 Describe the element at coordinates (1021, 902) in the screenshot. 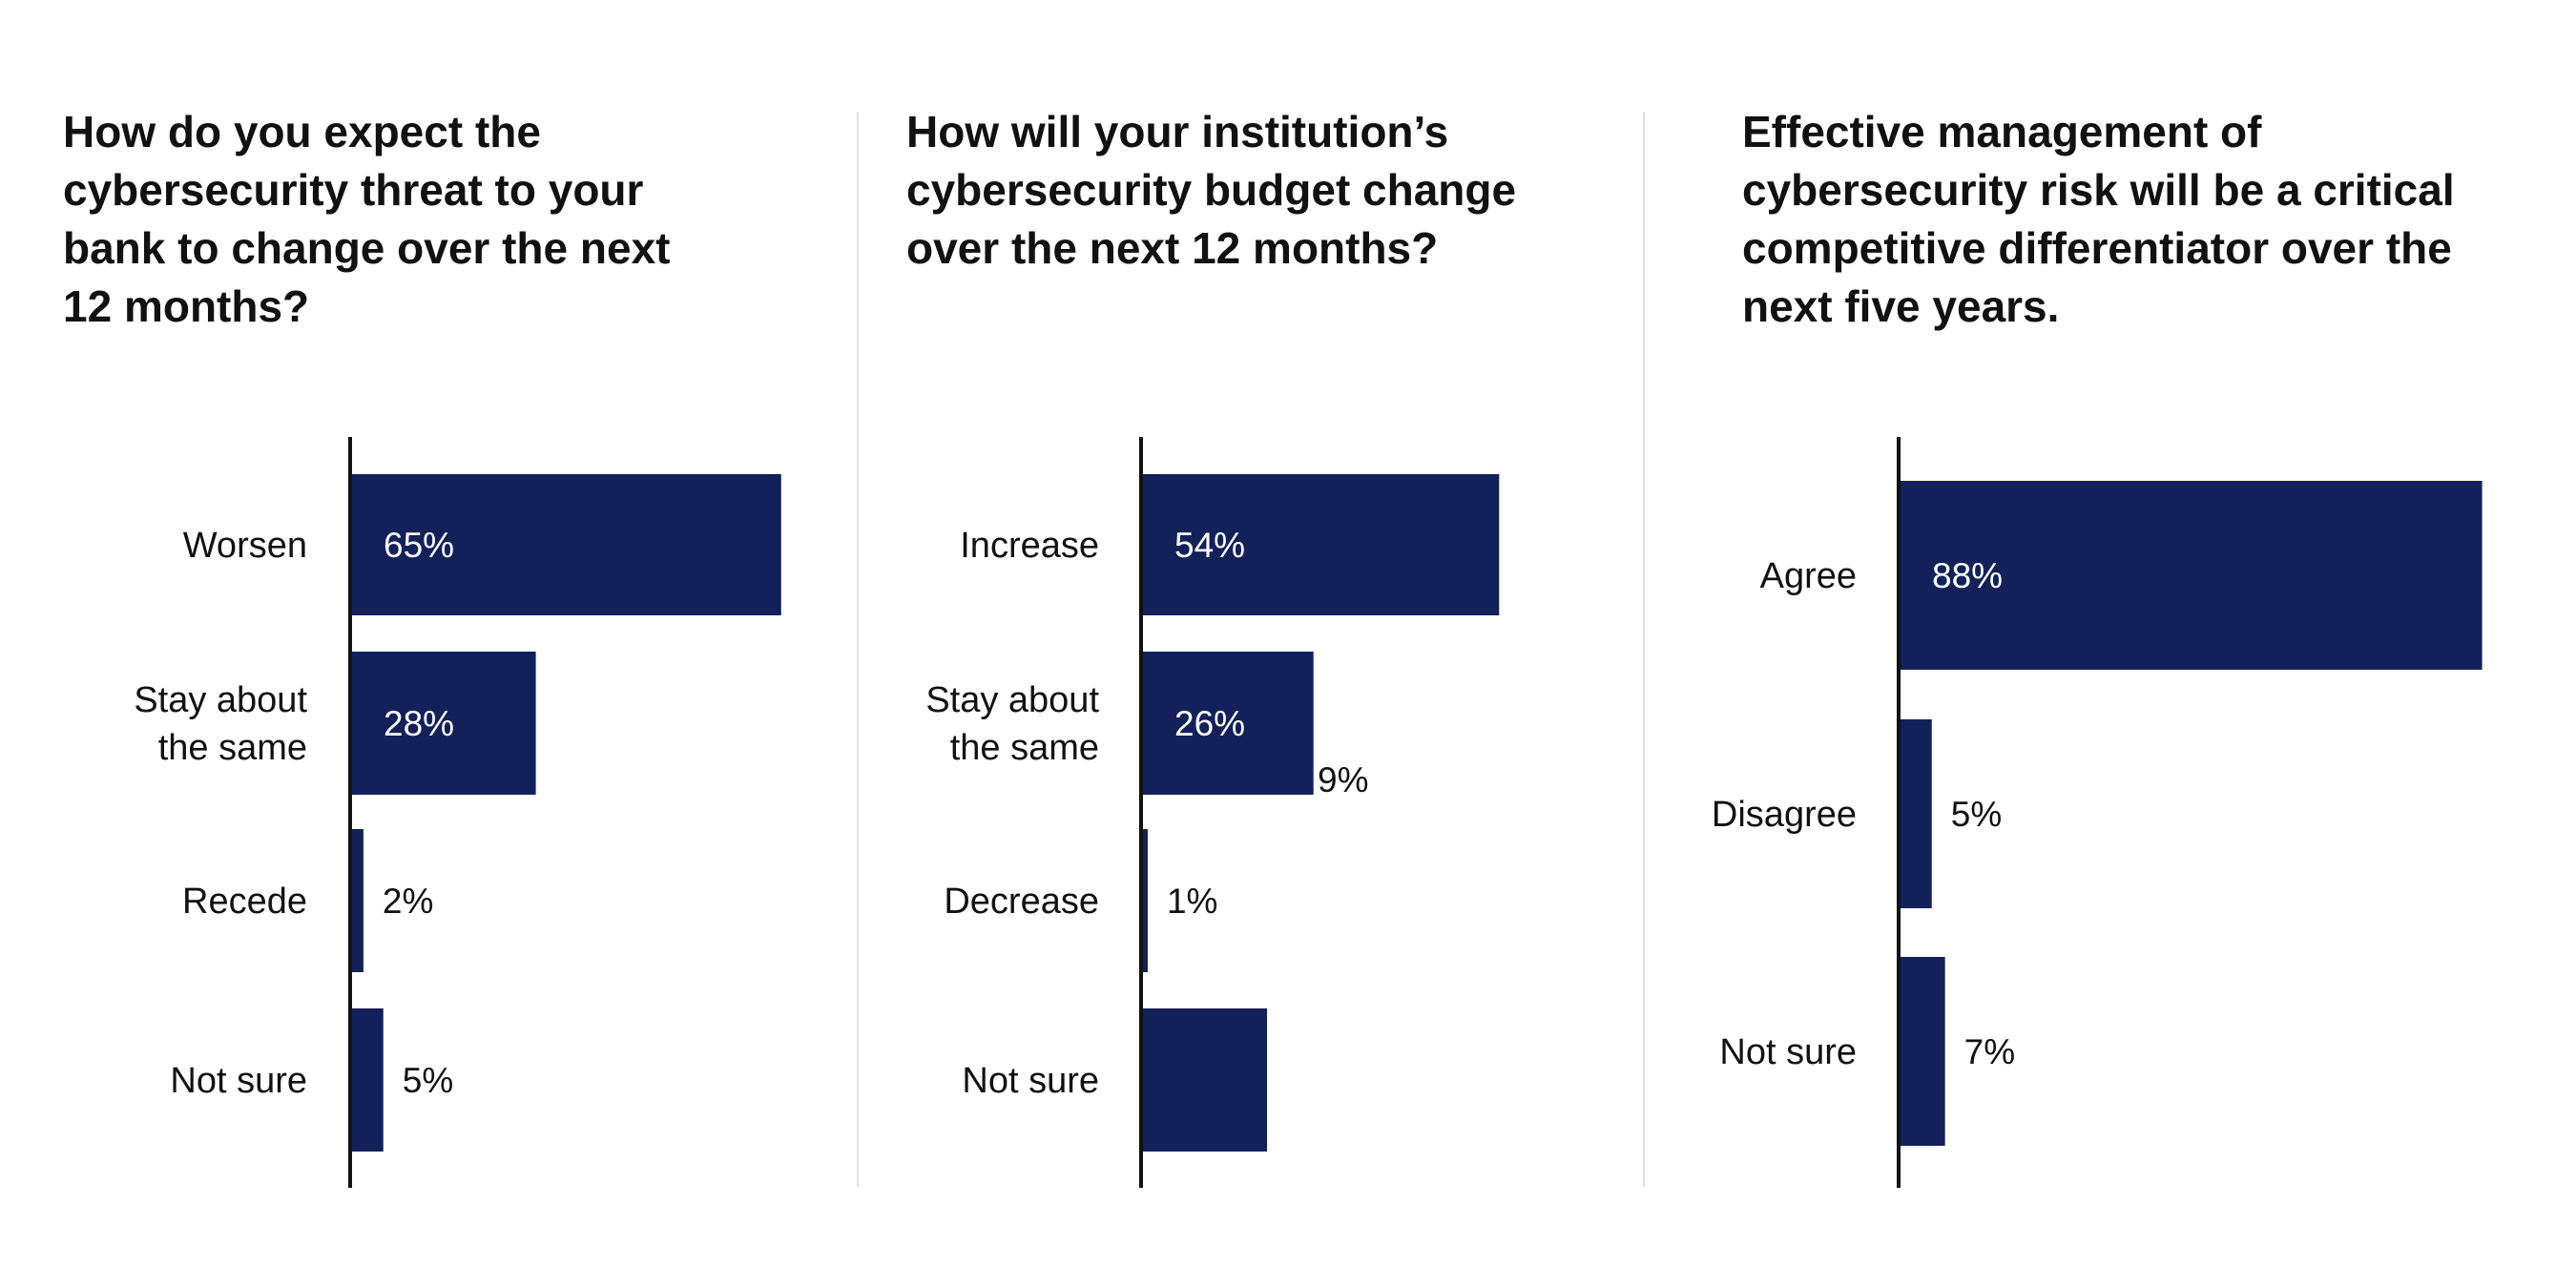

I see `category-label: Decrease` at that location.